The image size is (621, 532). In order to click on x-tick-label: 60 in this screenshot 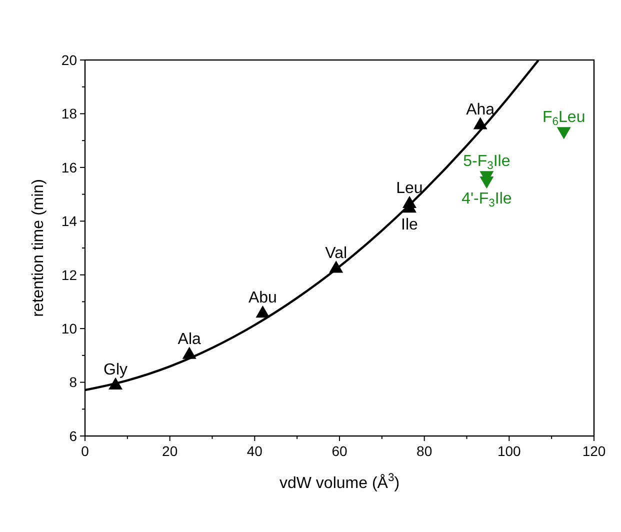, I will do `click(340, 451)`.